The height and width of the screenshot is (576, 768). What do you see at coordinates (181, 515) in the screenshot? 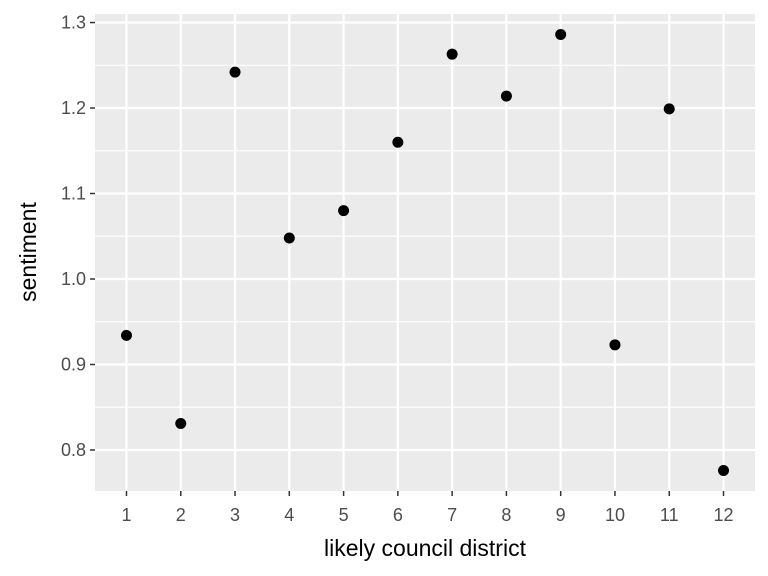
I see `x-tick-label: 2` at bounding box center [181, 515].